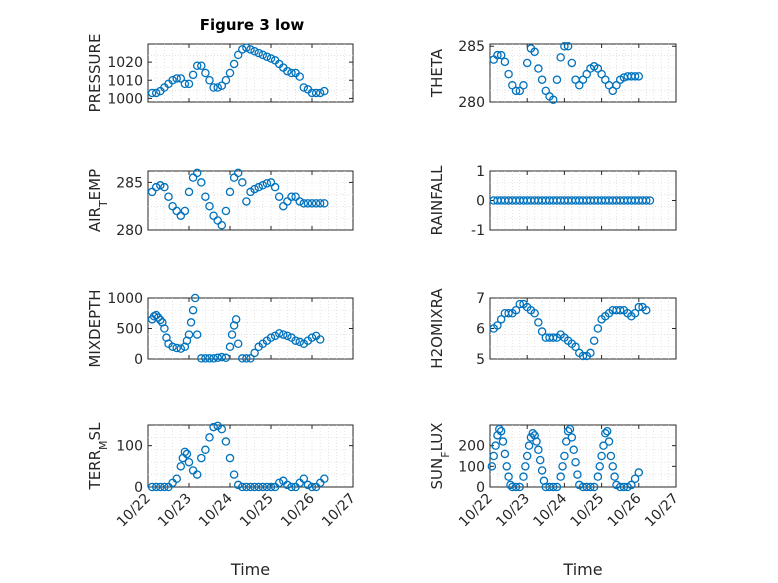 This screenshot has width=778, height=583. Describe the element at coordinates (129, 447) in the screenshot. I see `y-tick-label: 100` at that location.